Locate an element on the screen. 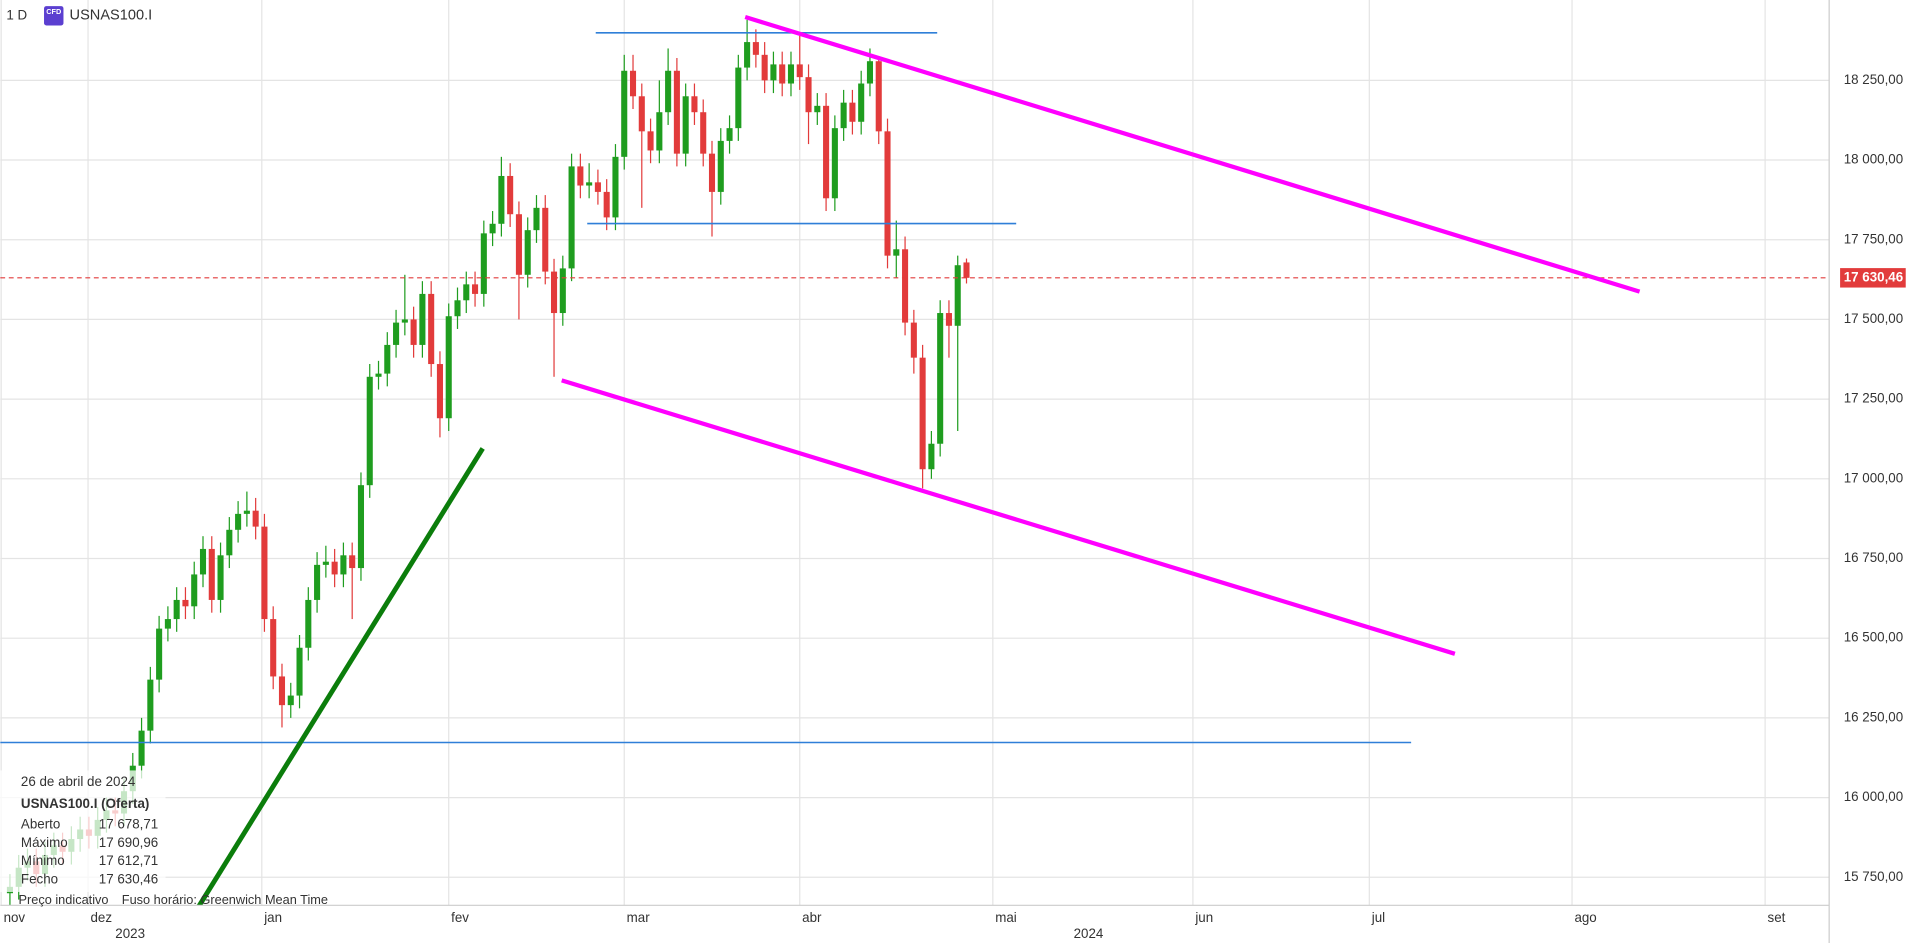  info-label: Aberto is located at coordinates (40, 824).